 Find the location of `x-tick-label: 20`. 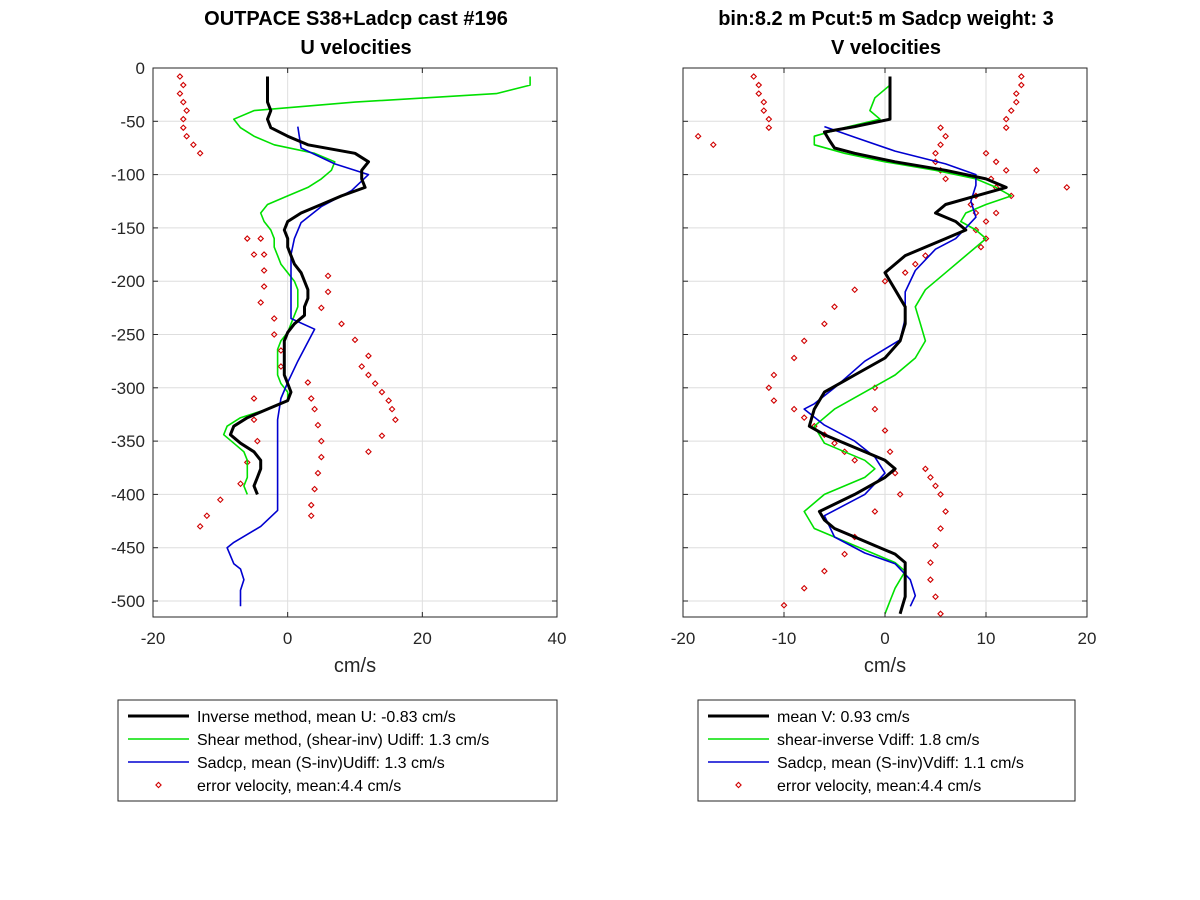

x-tick-label: 20 is located at coordinates (422, 638).